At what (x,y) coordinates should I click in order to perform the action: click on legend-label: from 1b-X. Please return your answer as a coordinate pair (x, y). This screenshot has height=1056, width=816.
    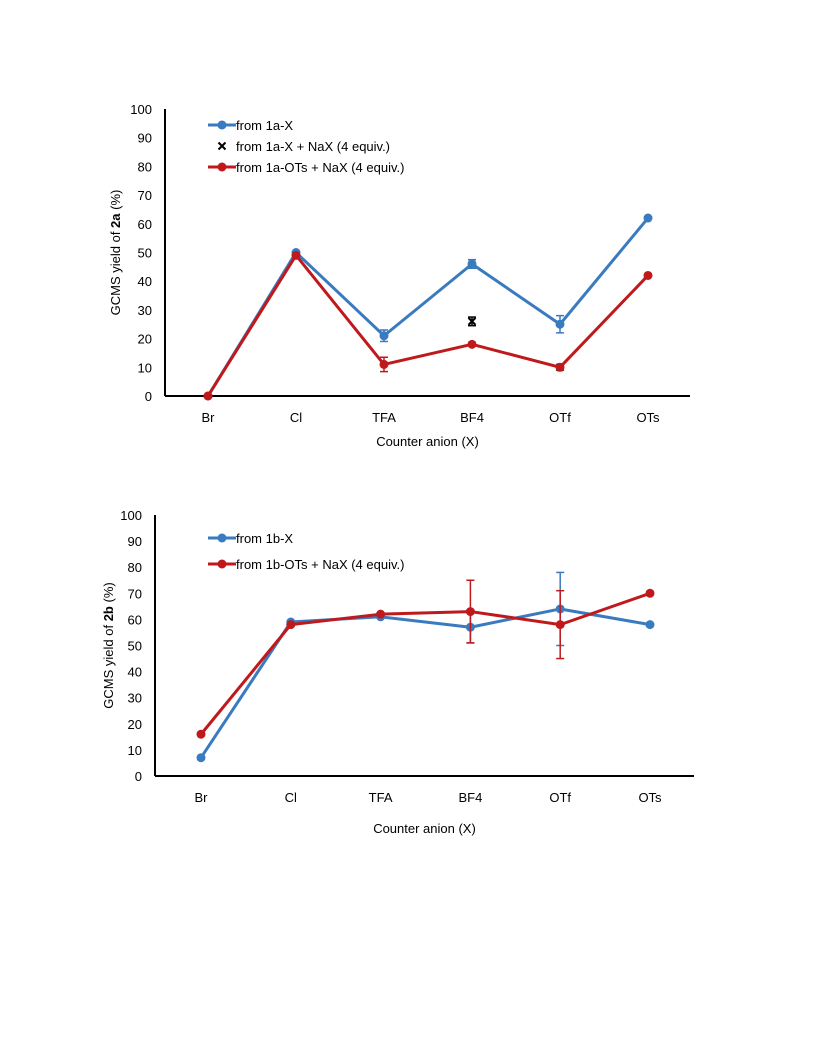
    Looking at the image, I should click on (264, 538).